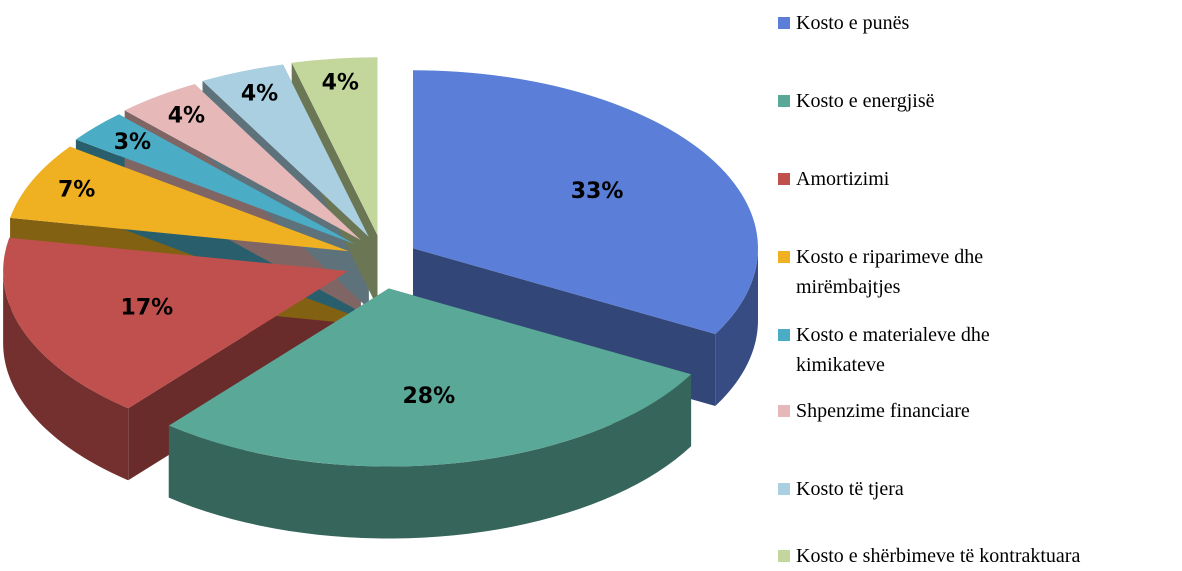  I want to click on legend-entry: Kosto e riparimeve dhe mirëmbajtjes, so click(917, 272).